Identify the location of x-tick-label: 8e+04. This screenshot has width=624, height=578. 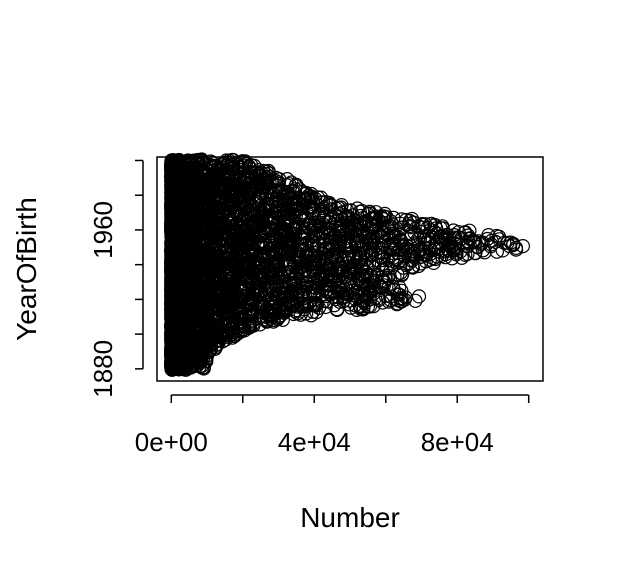
(457, 442).